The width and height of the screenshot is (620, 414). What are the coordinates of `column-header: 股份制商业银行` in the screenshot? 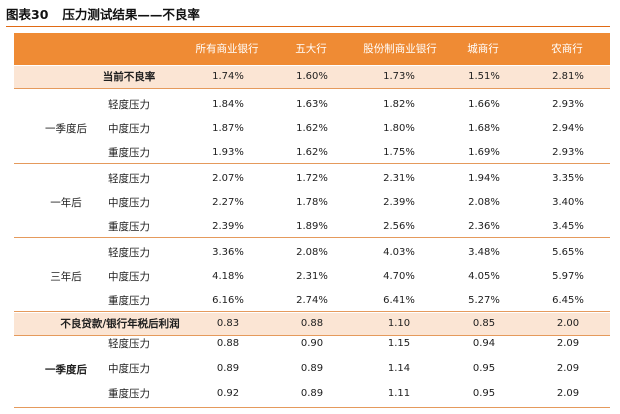 It's located at (400, 48).